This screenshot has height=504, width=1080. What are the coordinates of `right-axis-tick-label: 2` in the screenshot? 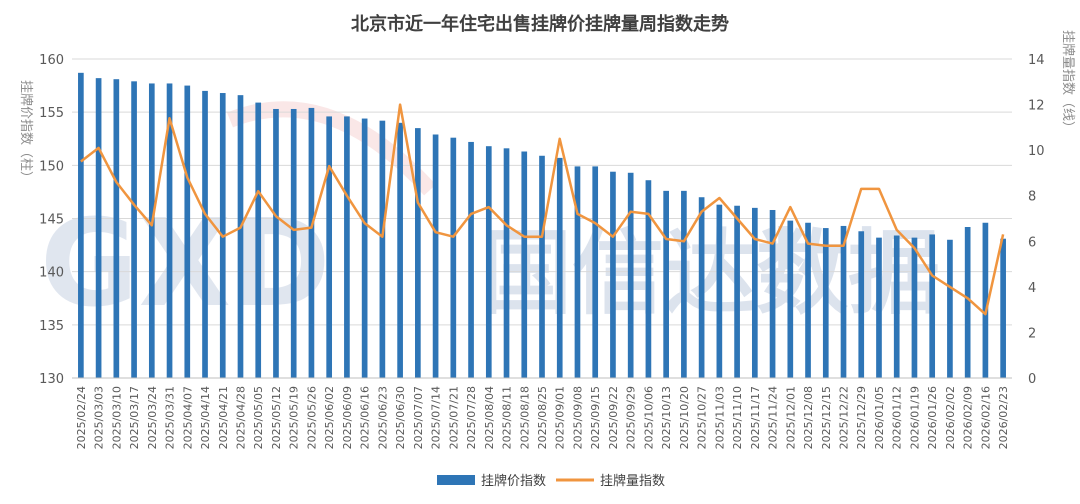 It's located at (1032, 333).